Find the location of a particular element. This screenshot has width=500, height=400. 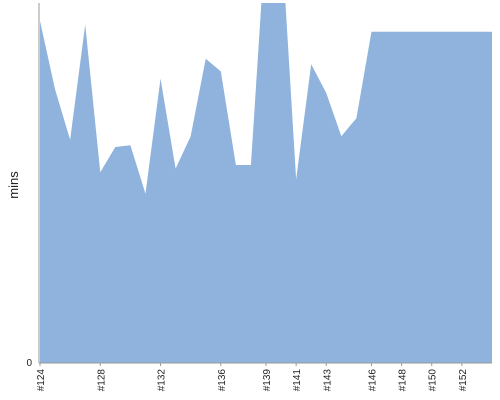

x-tick-label: #150 is located at coordinates (433, 380).